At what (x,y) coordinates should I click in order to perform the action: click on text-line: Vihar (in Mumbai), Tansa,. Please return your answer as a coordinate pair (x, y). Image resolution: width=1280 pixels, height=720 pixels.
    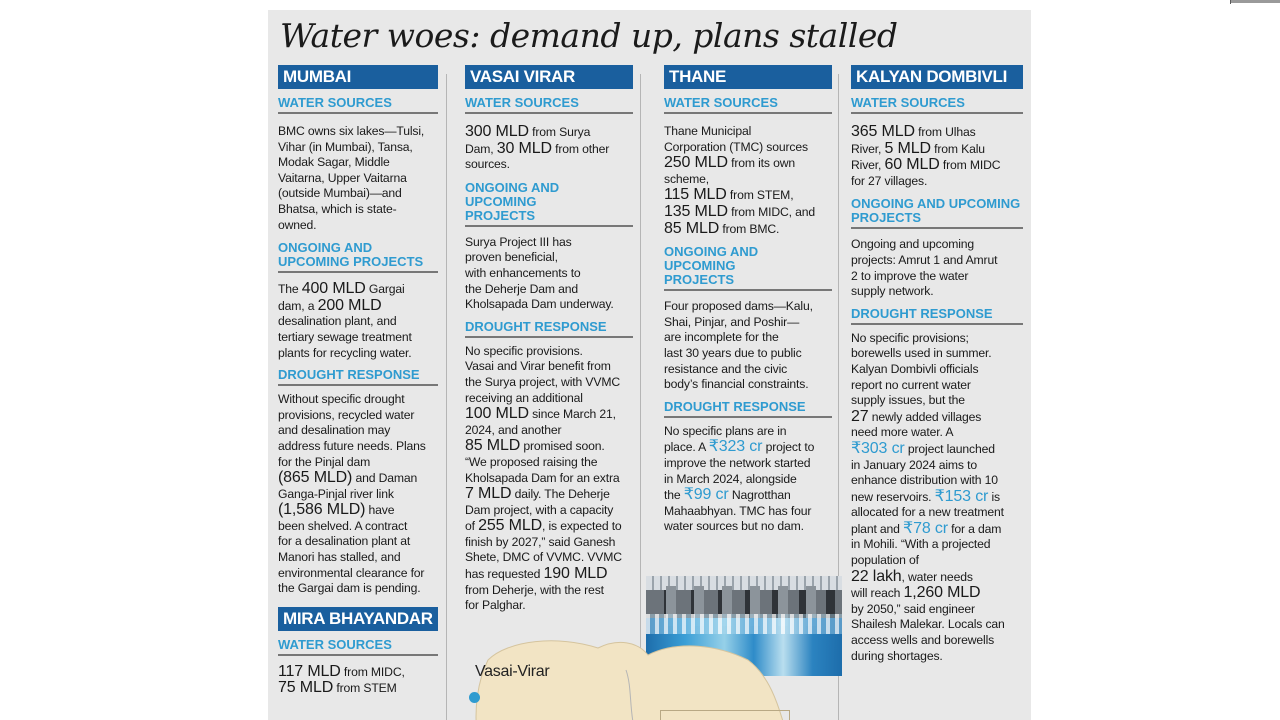
    Looking at the image, I should click on (345, 146).